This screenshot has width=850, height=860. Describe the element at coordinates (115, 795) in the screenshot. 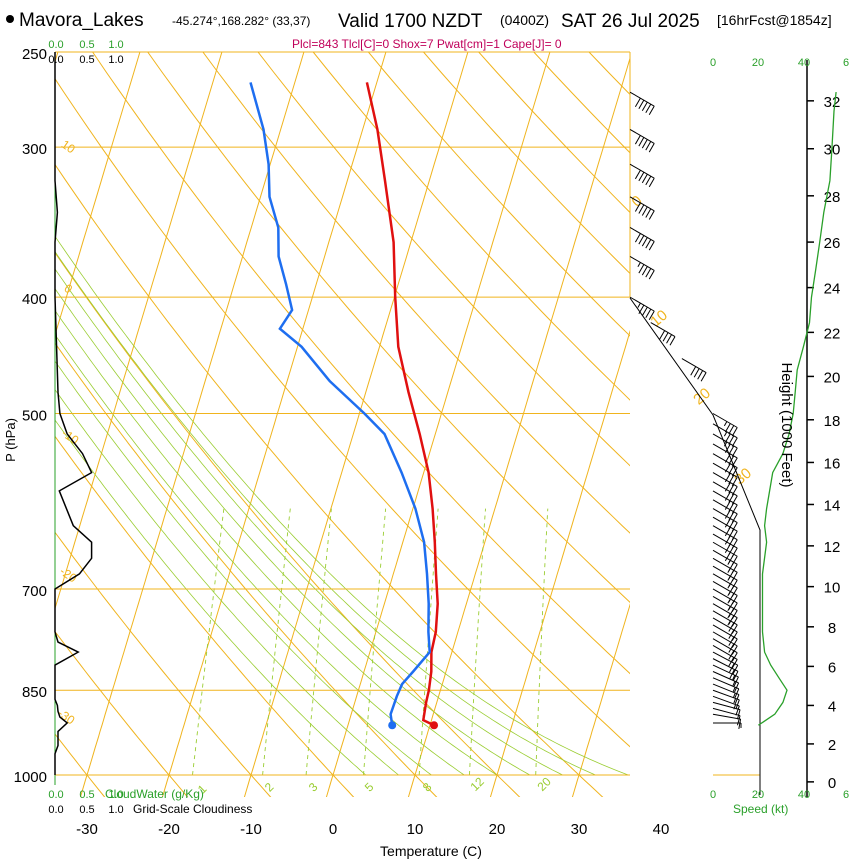

I see `cloudwater-tick-bottom: 1.0` at that location.